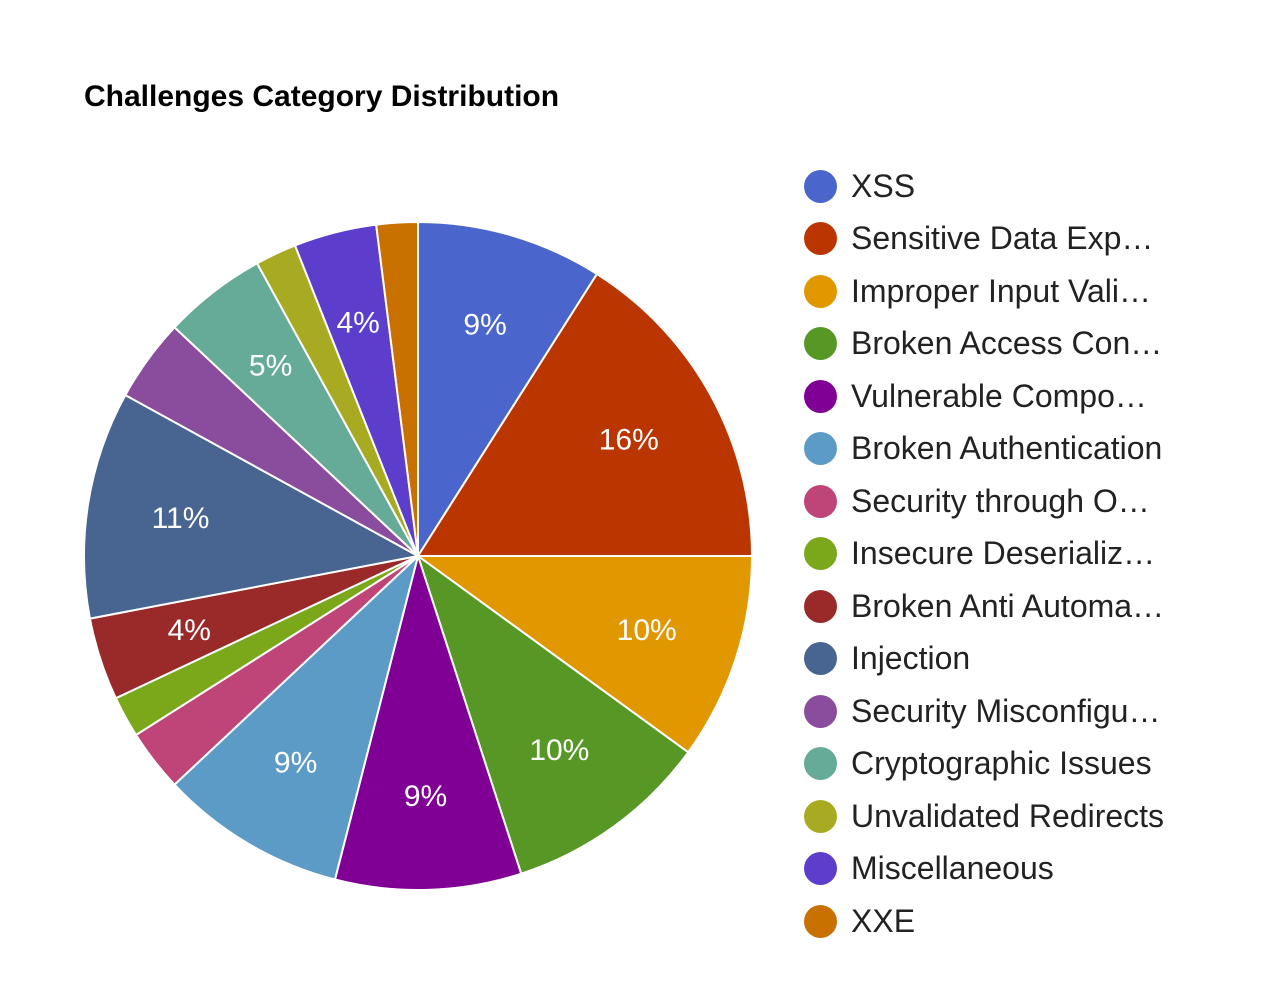 The image size is (1282, 984). I want to click on legend-item-13: Miscellaneous, so click(984, 869).